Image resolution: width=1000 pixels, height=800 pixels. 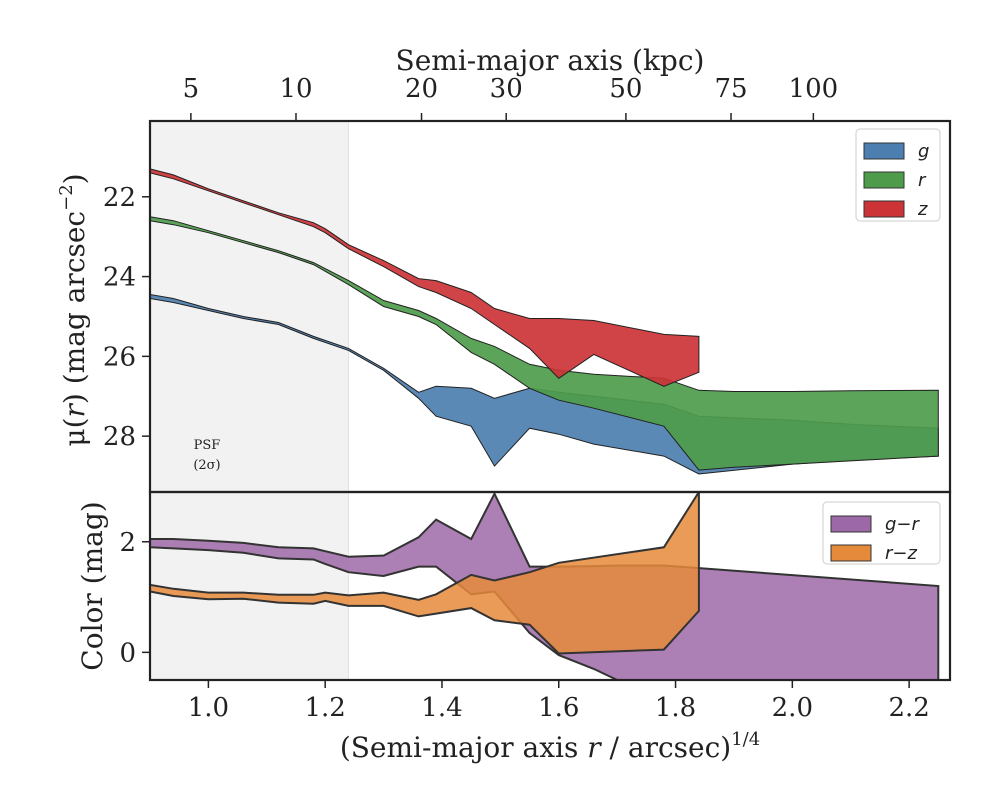 What do you see at coordinates (119, 278) in the screenshot?
I see `y-tick-label: 24` at bounding box center [119, 278].